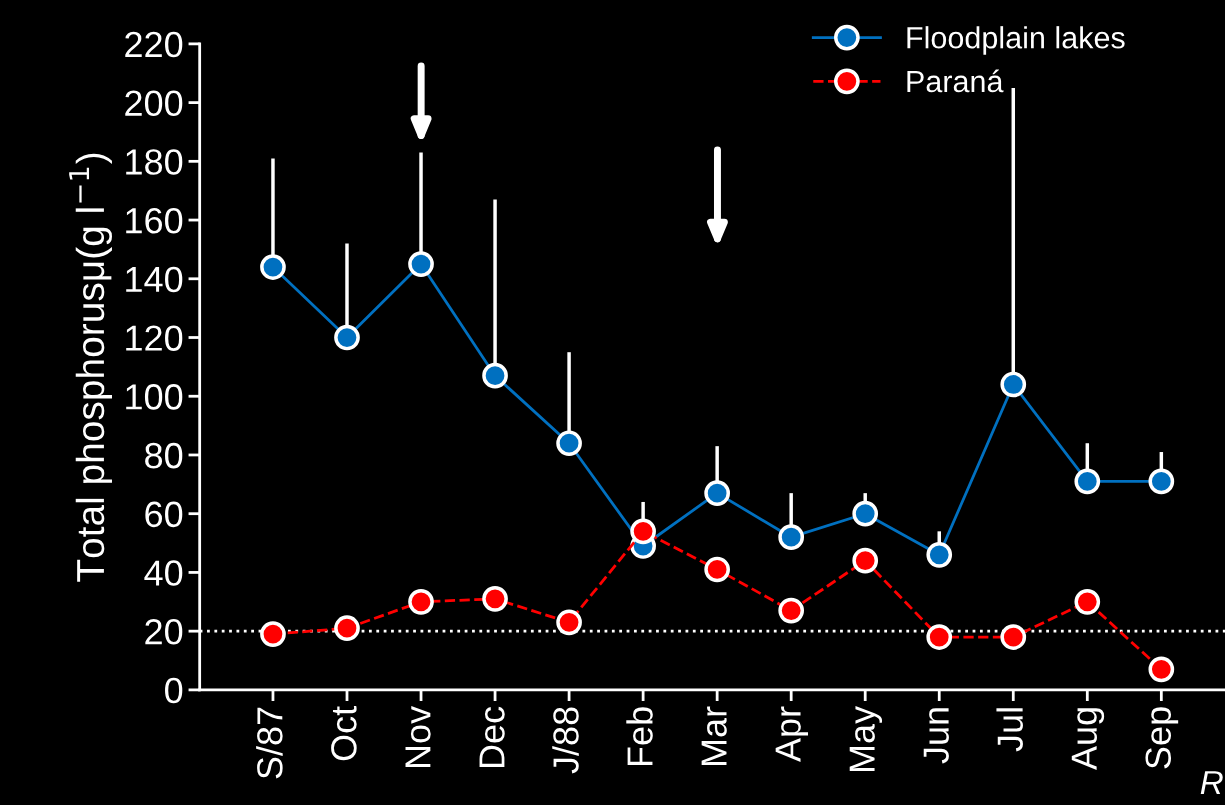  I want to click on x-tick-label: Jun, so click(936, 736).